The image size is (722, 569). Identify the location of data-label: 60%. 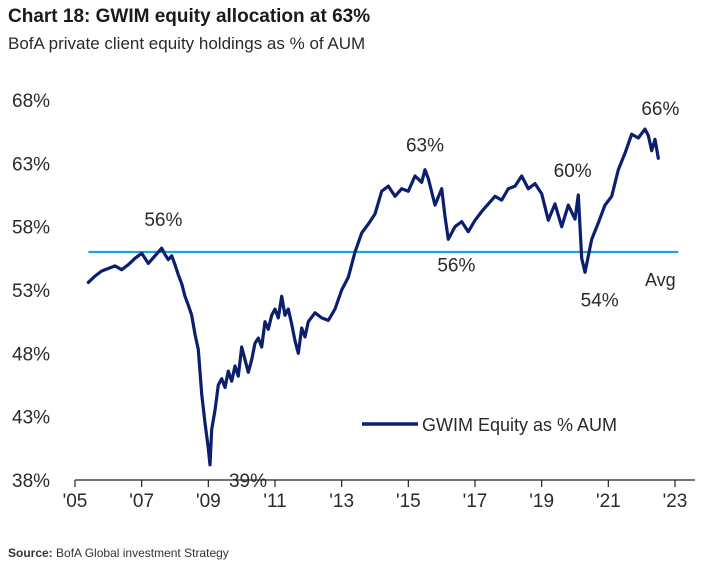
(573, 171).